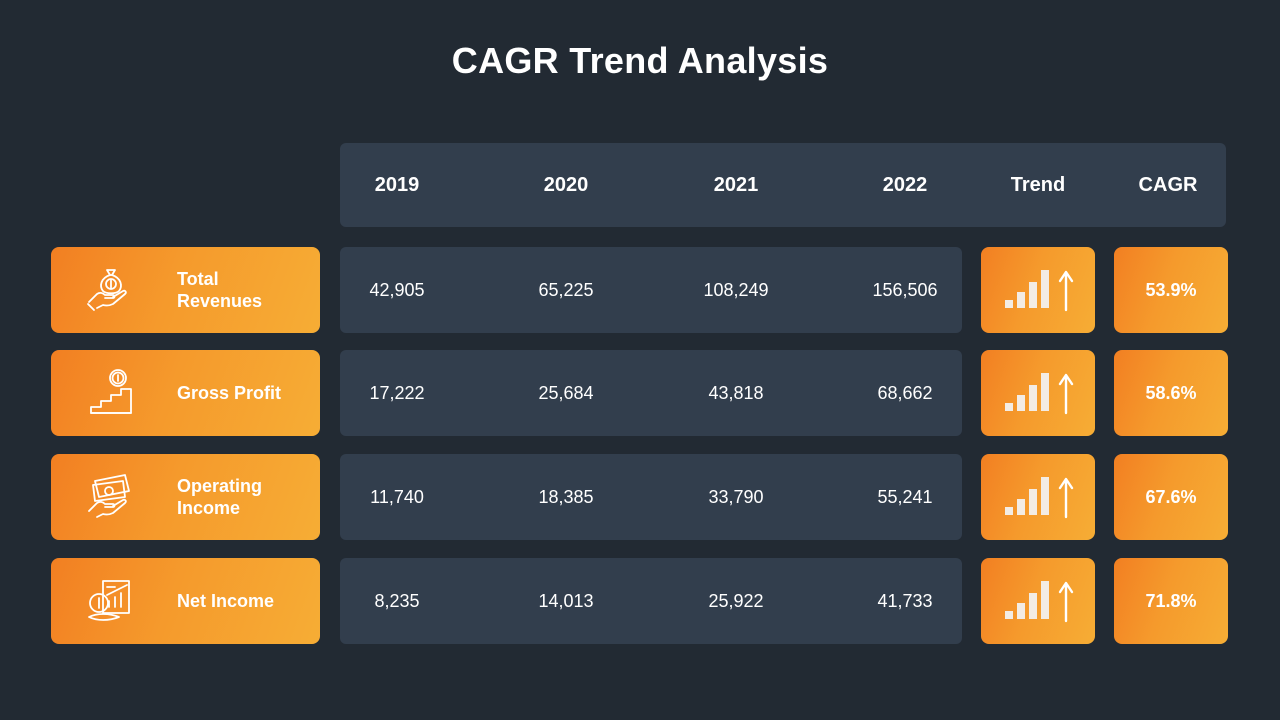 This screenshot has height=720, width=1280. Describe the element at coordinates (736, 497) in the screenshot. I see `cell-2021: 33,790` at that location.